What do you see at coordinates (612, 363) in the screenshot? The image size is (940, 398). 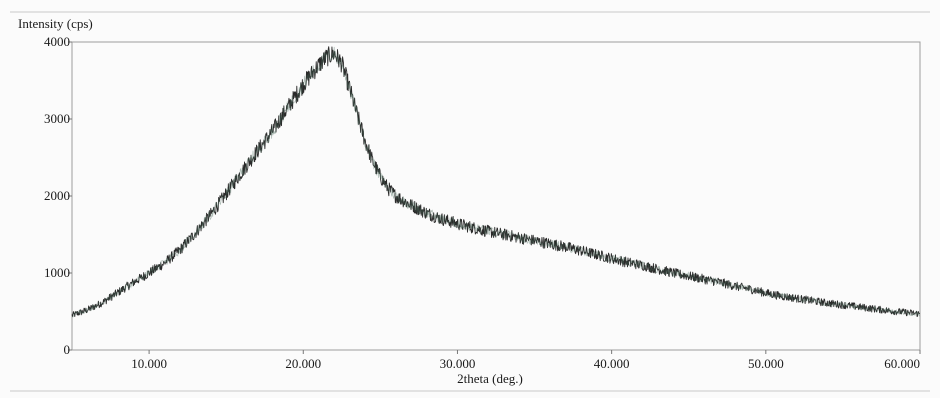 I see `x-tick-label: 40.000` at bounding box center [612, 363].